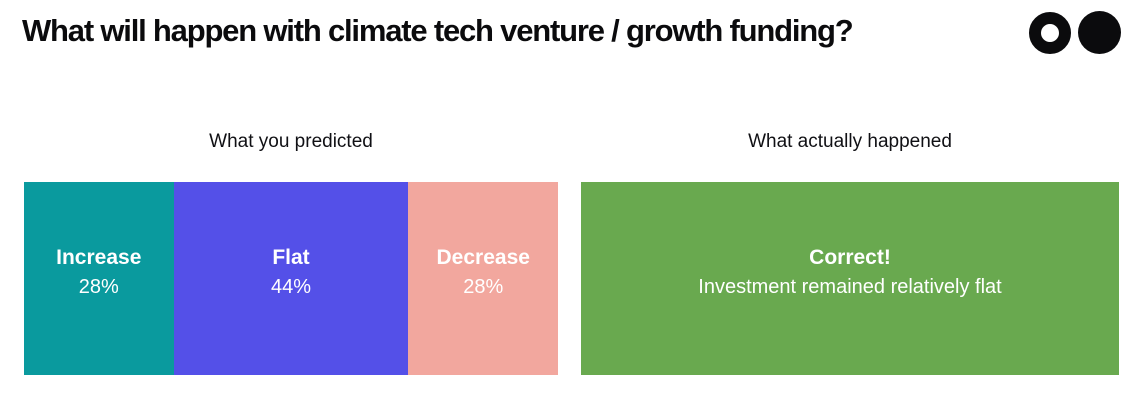 This screenshot has height=405, width=1147. What do you see at coordinates (98, 272) in the screenshot?
I see `segment-increase-text: Increase 28%` at bounding box center [98, 272].